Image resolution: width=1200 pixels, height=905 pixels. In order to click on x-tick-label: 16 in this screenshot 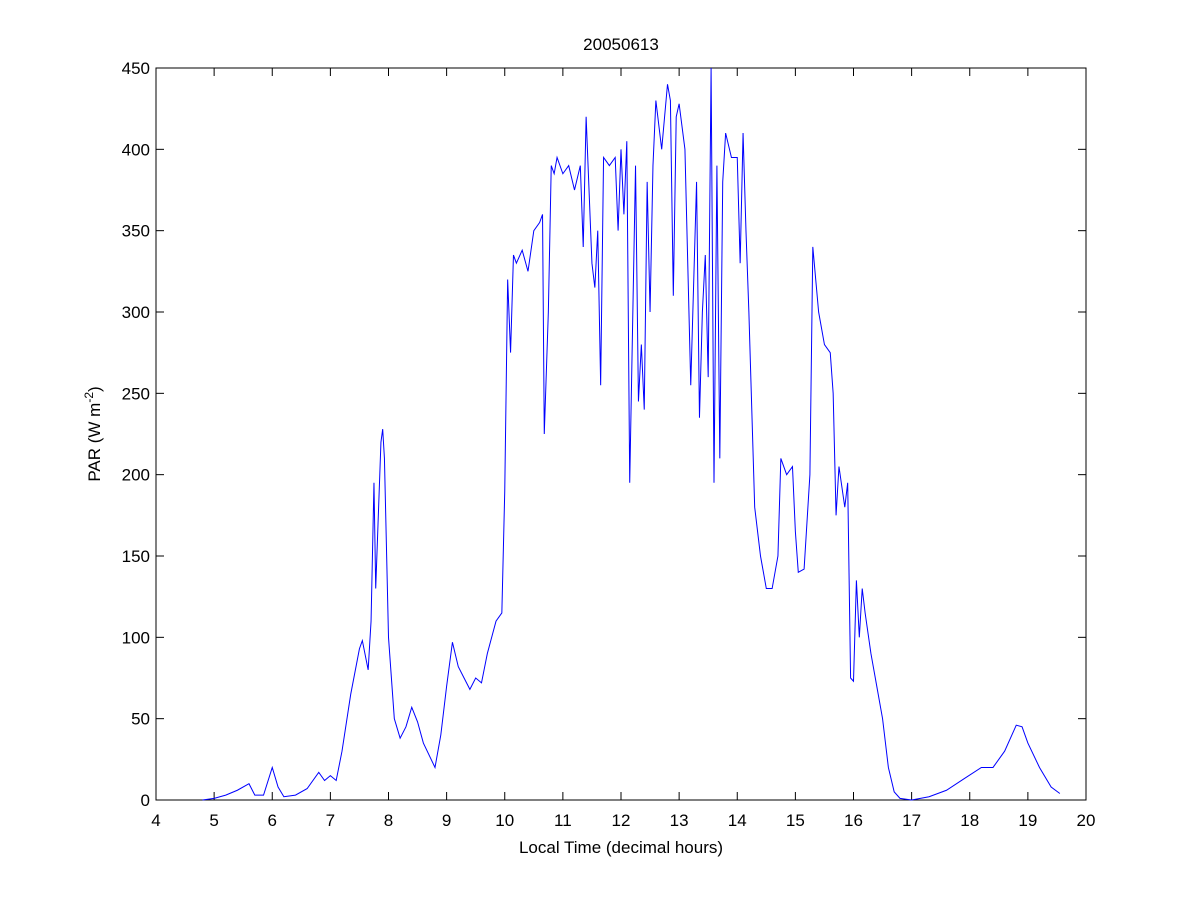, I will do `click(853, 820)`.